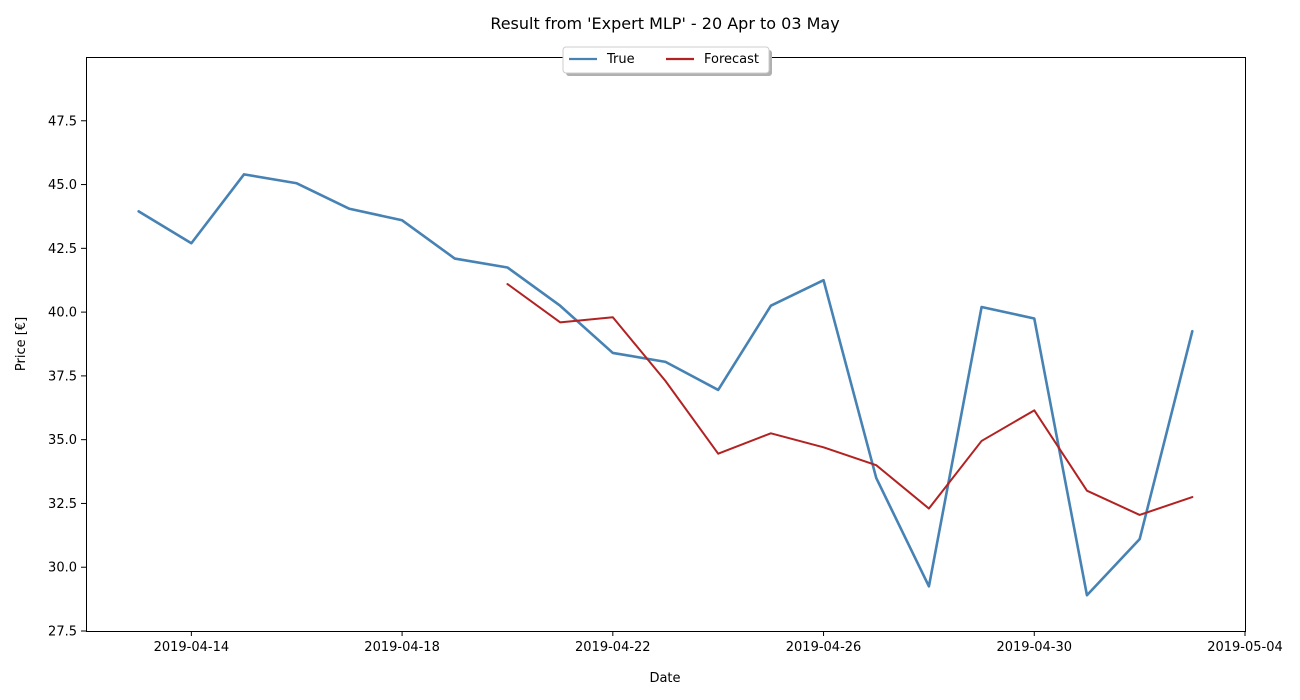 The height and width of the screenshot is (700, 1300). Describe the element at coordinates (613, 647) in the screenshot. I see `x-tick-label: 2019-04-22` at that location.